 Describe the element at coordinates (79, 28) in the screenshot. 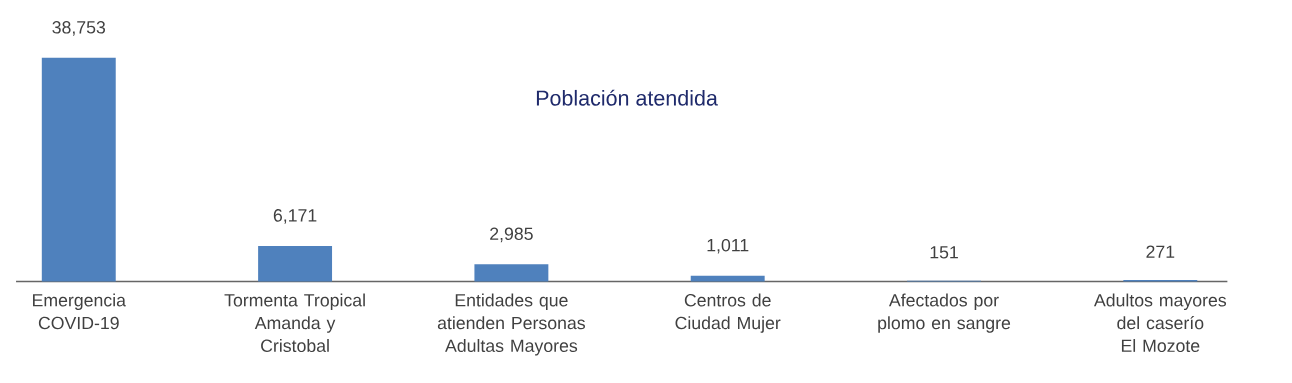

I see `data-label: 38,753` at that location.